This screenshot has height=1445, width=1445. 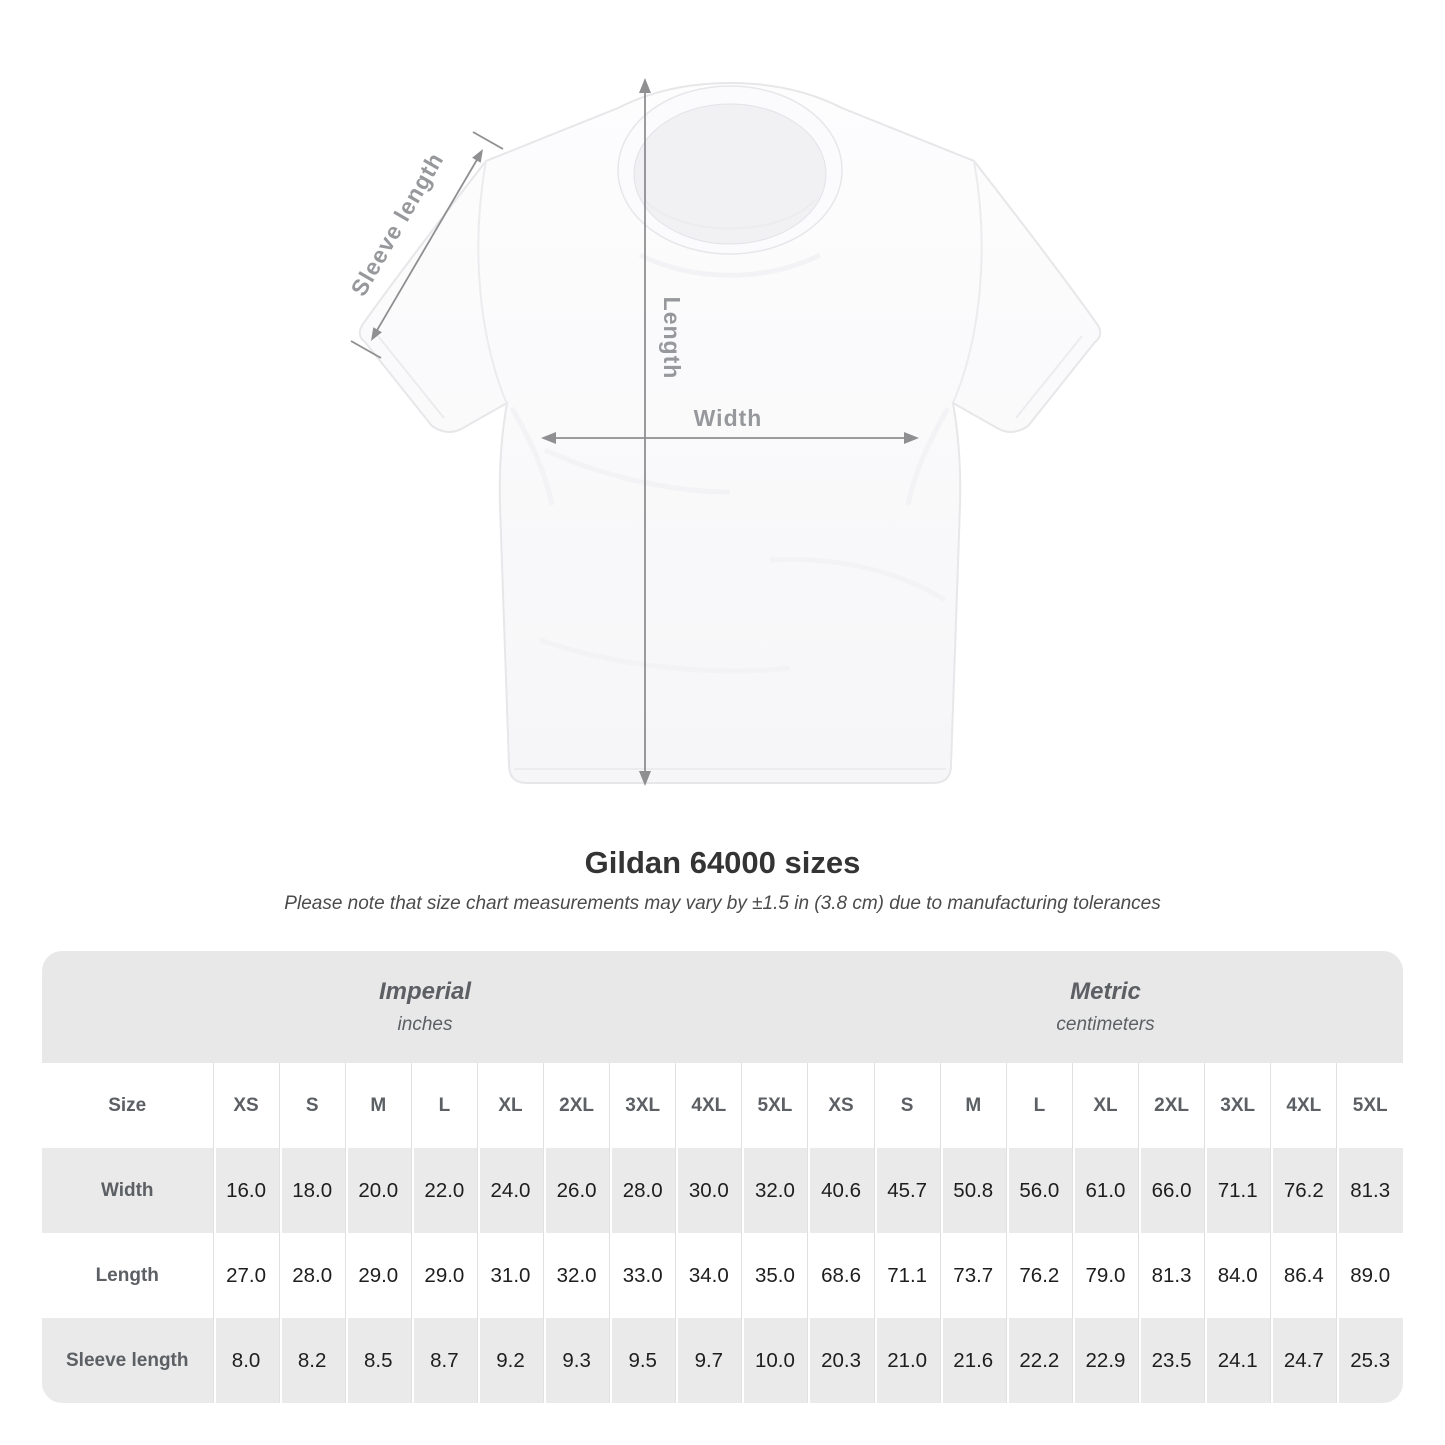 I want to click on table-cell: 9.2, so click(x=510, y=1360).